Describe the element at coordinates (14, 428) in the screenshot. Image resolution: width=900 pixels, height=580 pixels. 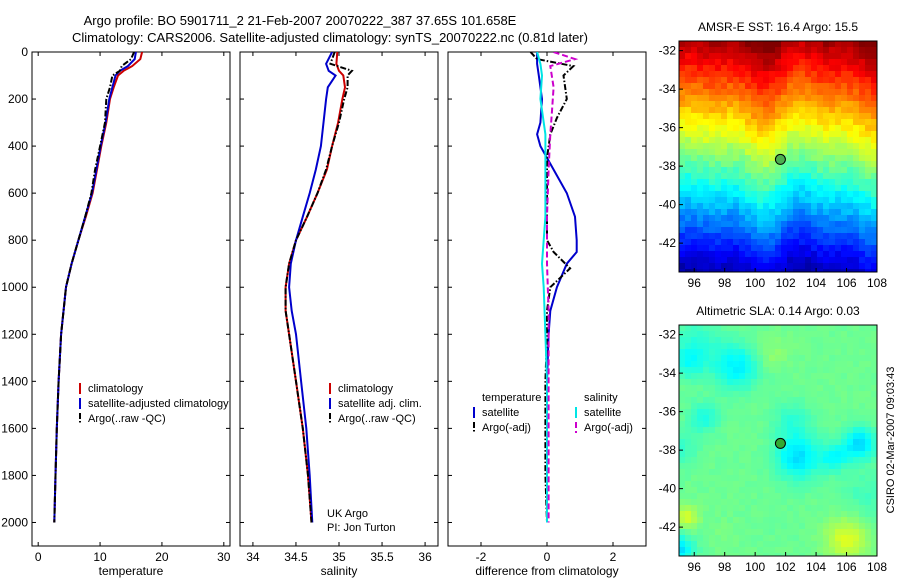
I see `y-tick-label: 1600` at that location.